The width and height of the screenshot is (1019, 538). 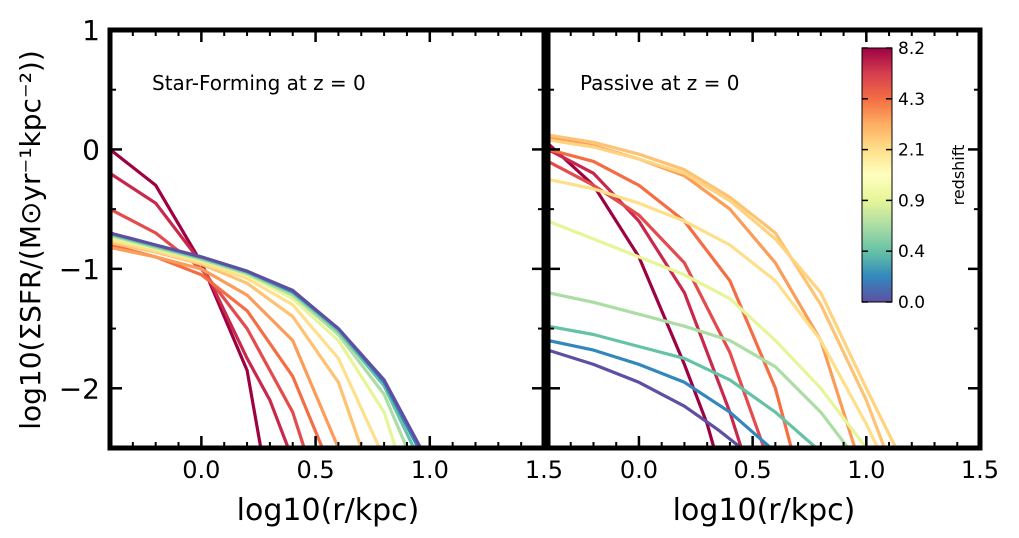 I want to click on star-forming-series-z-0.4, so click(x=263, y=340).